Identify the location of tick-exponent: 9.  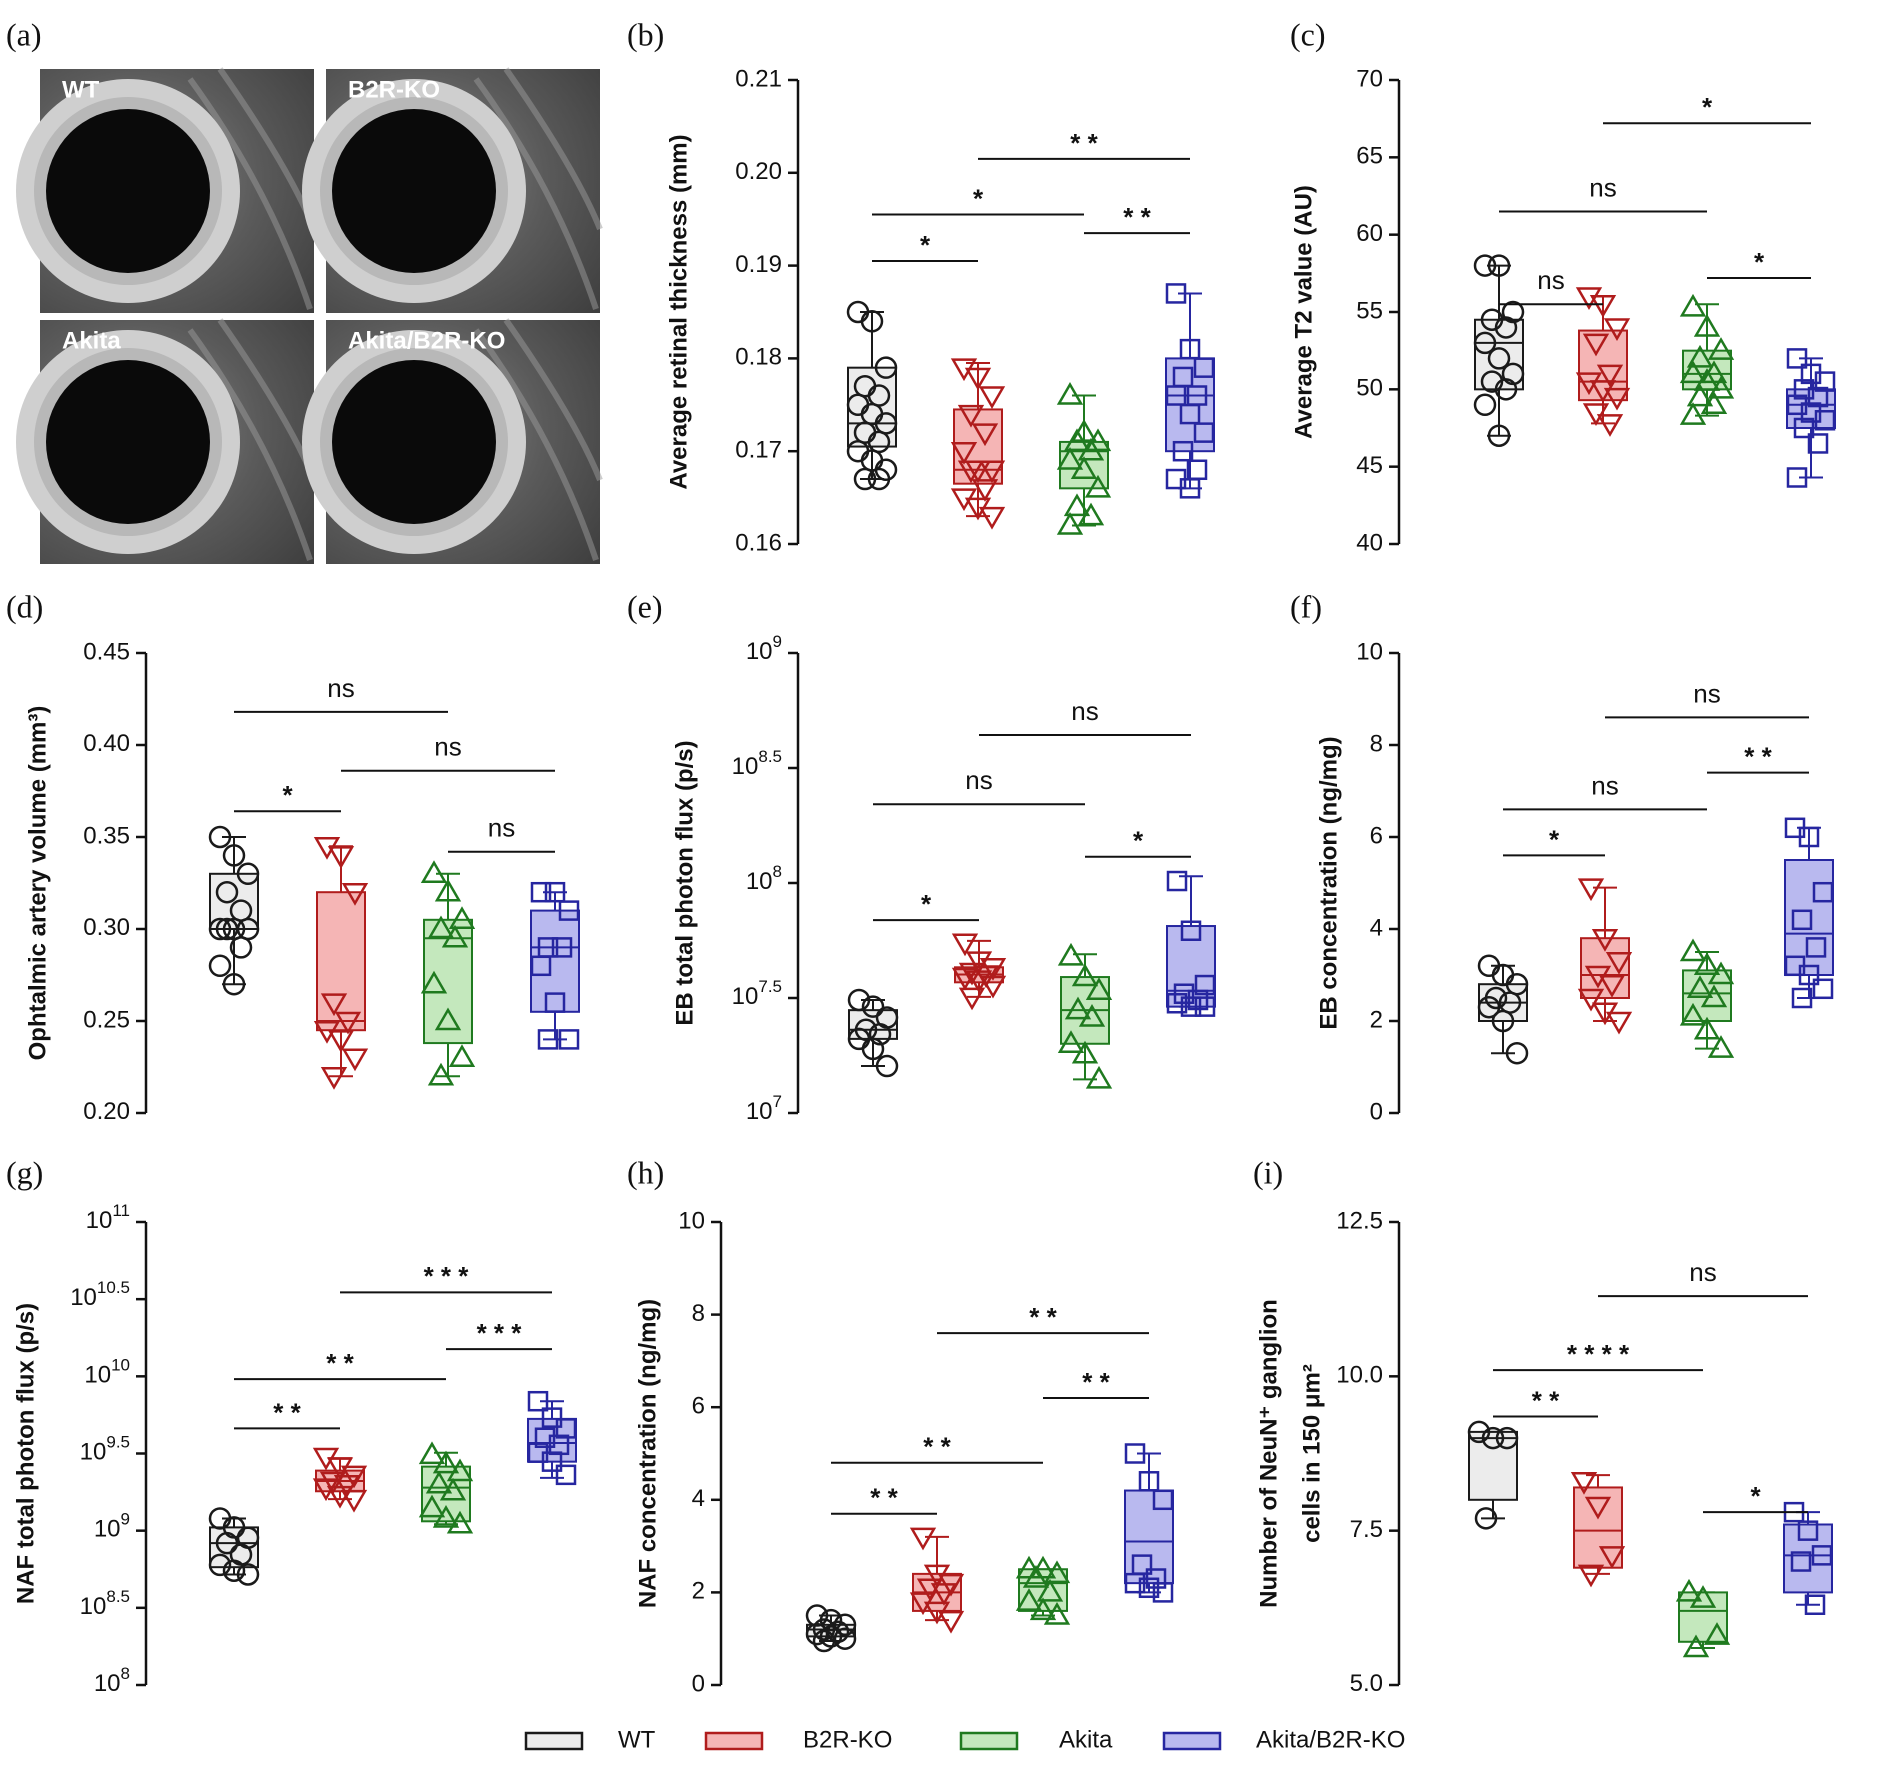
(125, 1519).